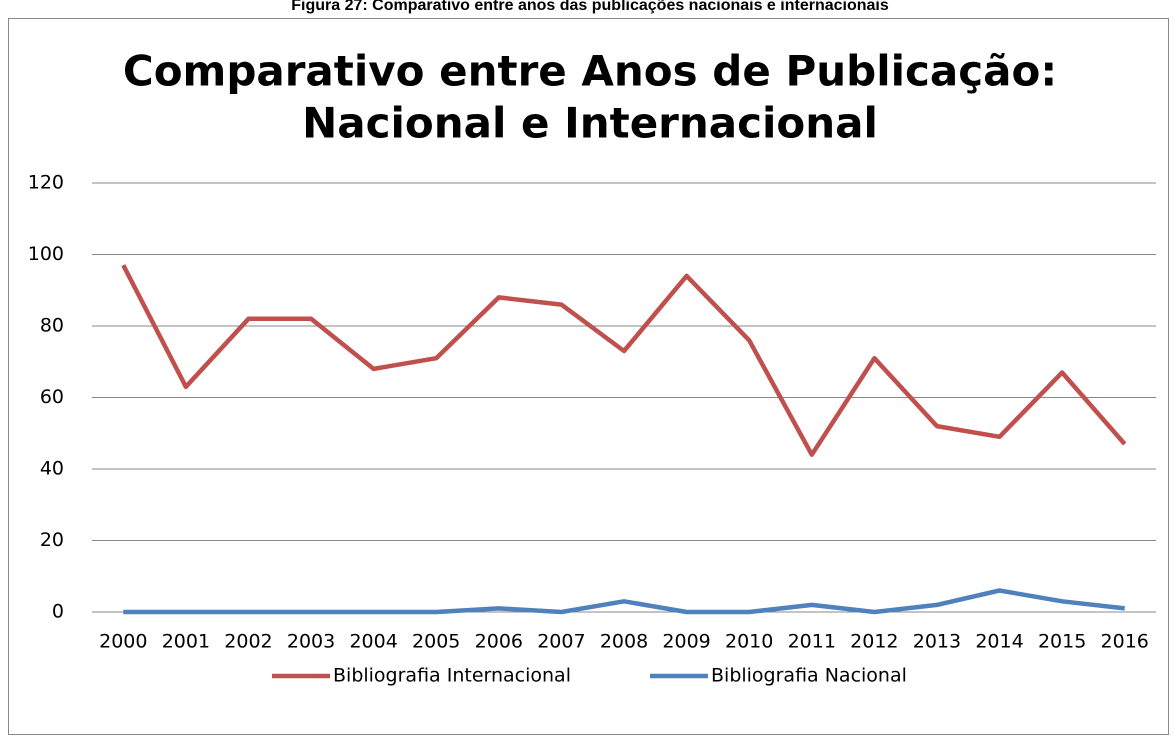 This screenshot has width=1174, height=736. What do you see at coordinates (499, 642) in the screenshot?
I see `x-tick-label: 2006` at bounding box center [499, 642].